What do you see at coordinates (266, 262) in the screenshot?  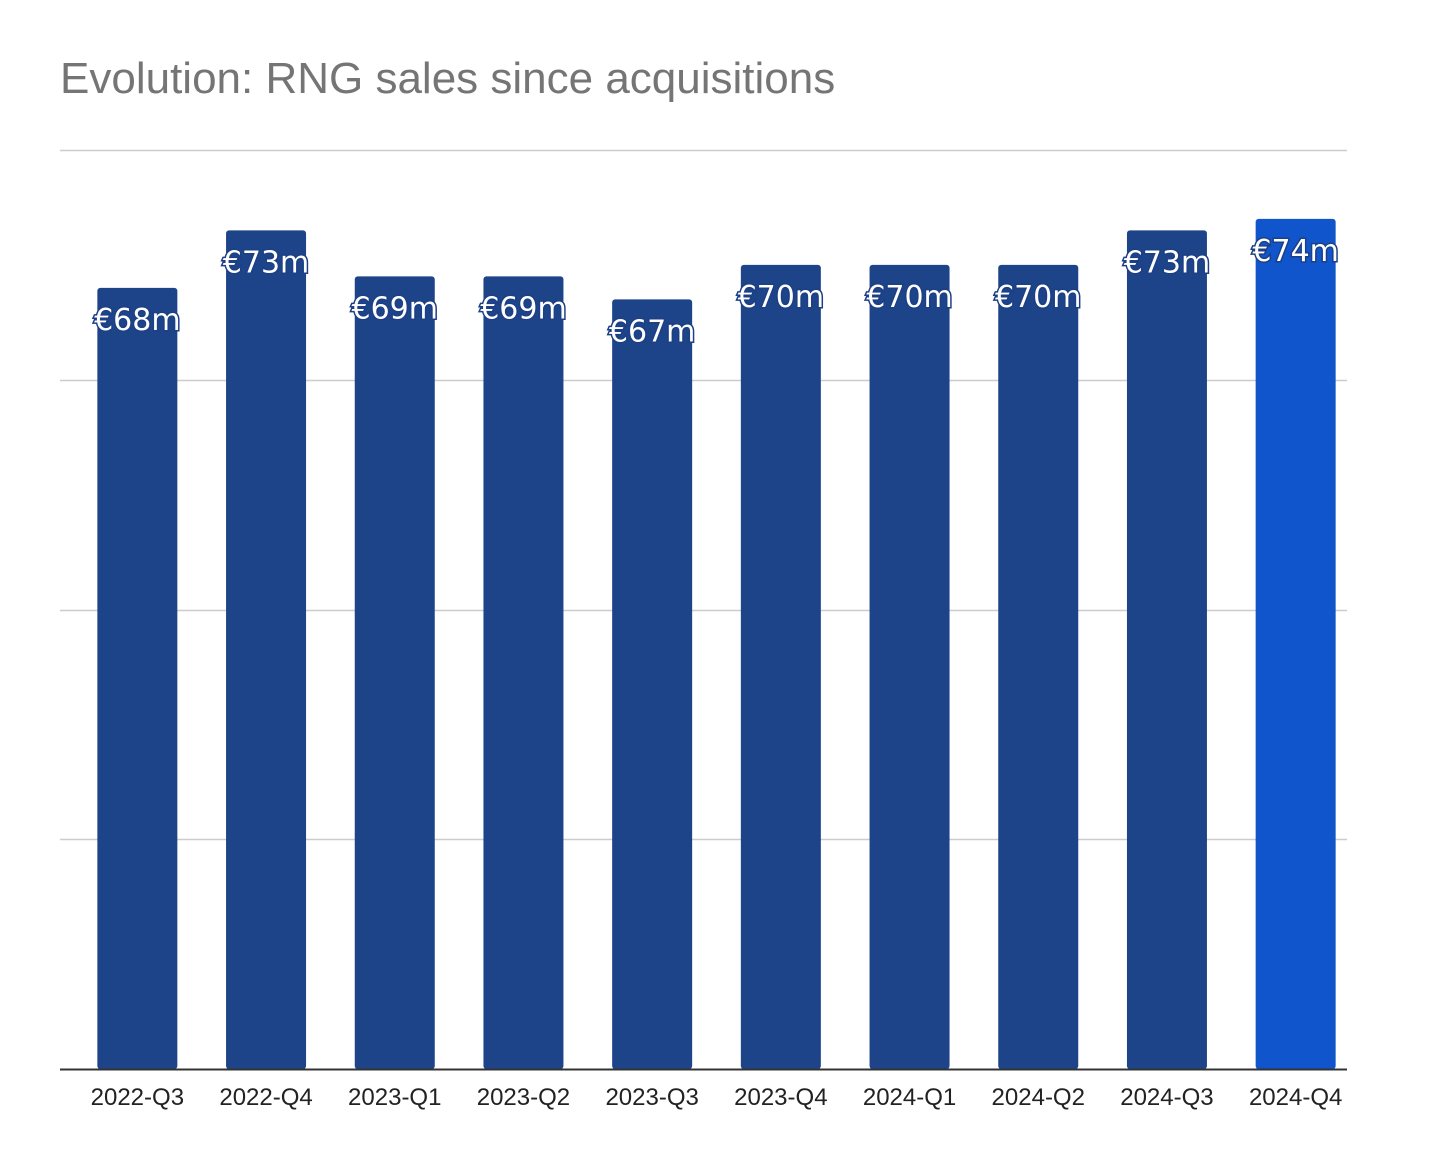 I see `data-label-2022-Q4: €73m` at bounding box center [266, 262].